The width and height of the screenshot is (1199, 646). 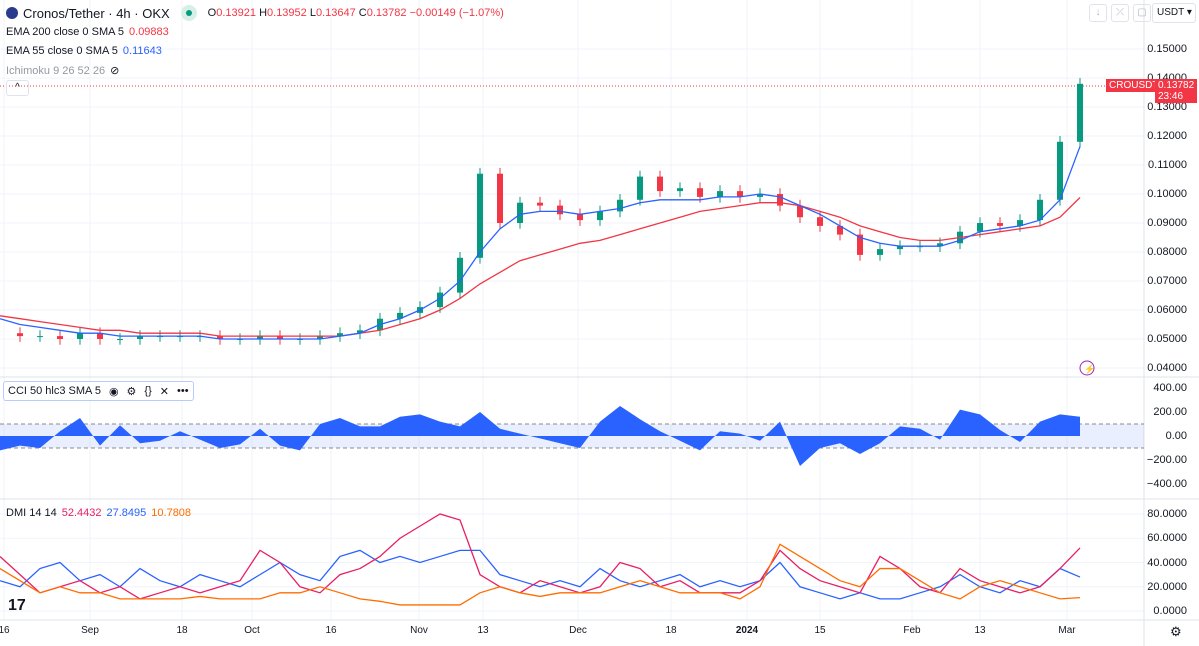 I want to click on cci-axis-label: 200.00, so click(x=1170, y=412).